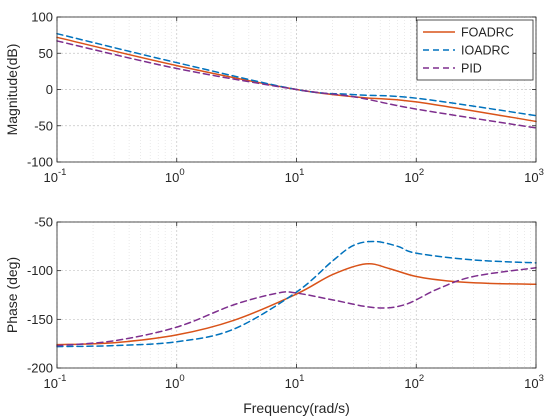  What do you see at coordinates (42, 17) in the screenshot?
I see `y-tick-label: 100` at bounding box center [42, 17].